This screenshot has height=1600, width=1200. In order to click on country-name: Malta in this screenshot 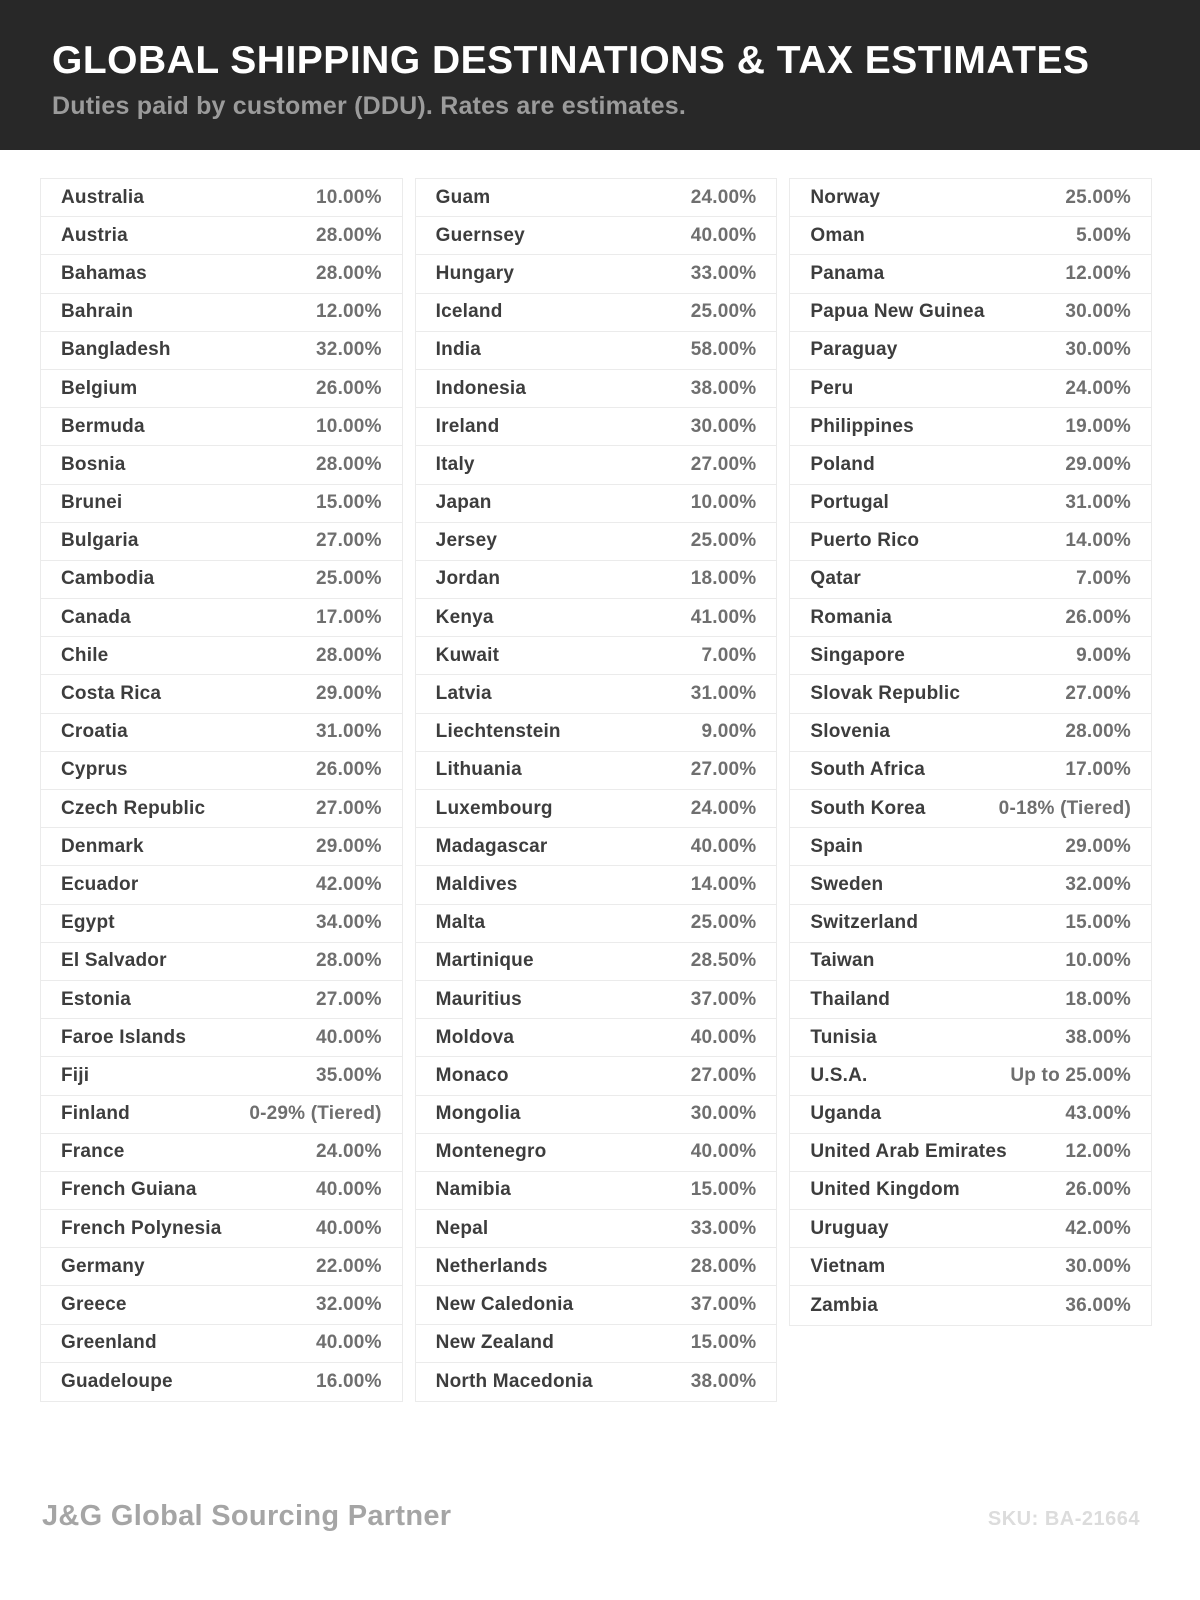, I will do `click(460, 923)`.